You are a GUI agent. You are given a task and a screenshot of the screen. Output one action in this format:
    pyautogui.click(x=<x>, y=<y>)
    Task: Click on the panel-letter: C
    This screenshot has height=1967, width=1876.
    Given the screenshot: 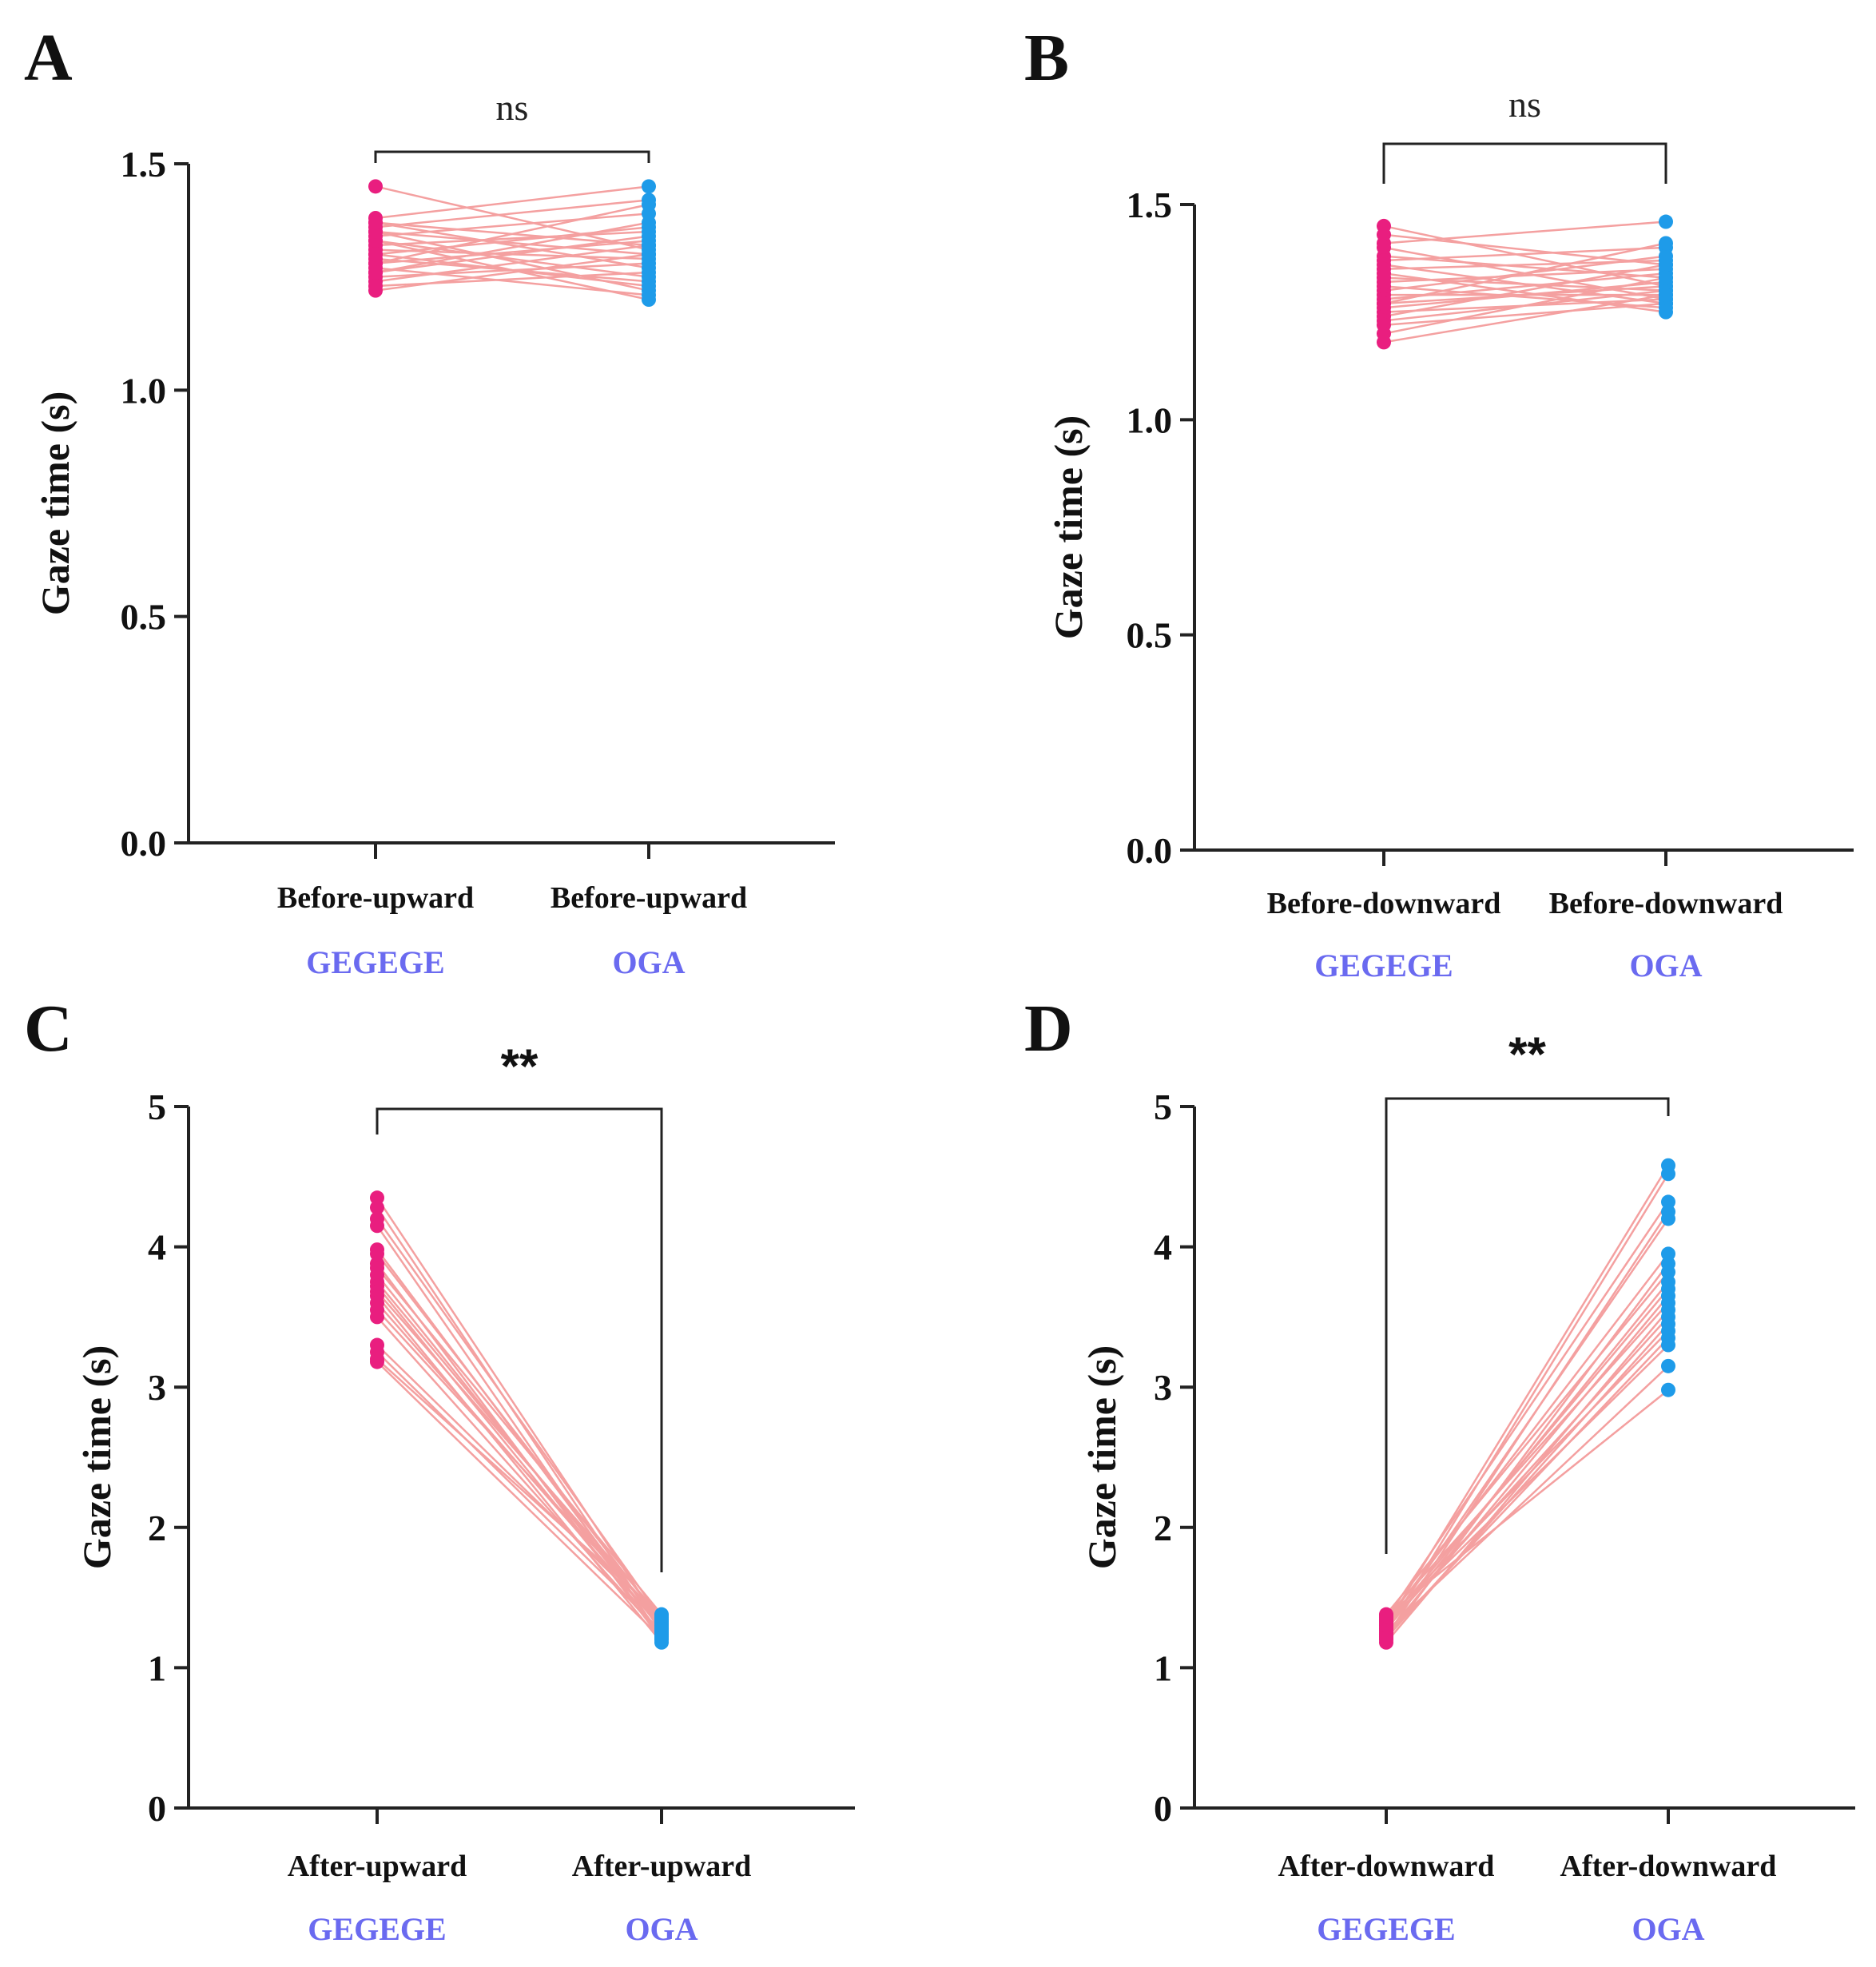 What is the action you would take?
    pyautogui.click(x=48, y=1028)
    